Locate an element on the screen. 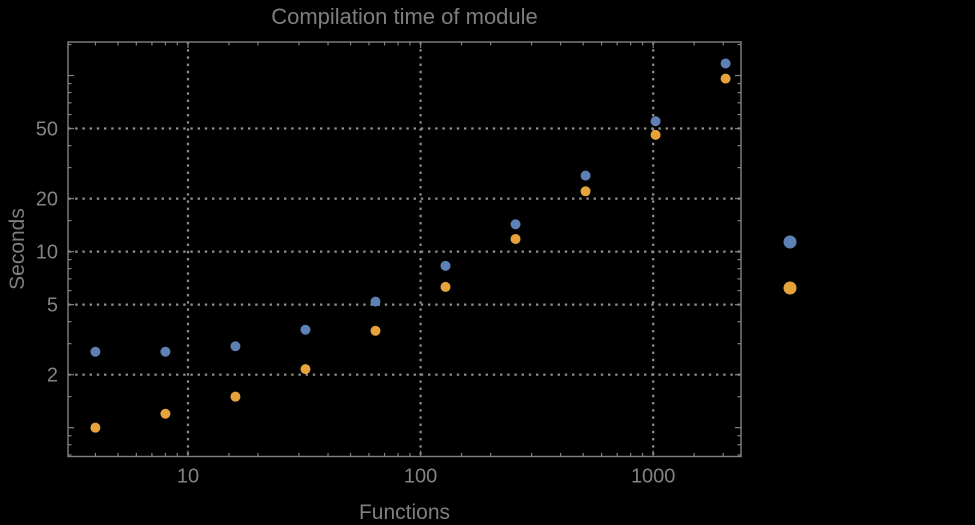 The height and width of the screenshot is (525, 975). data-point-series-1-blue-x32 is located at coordinates (305, 329).